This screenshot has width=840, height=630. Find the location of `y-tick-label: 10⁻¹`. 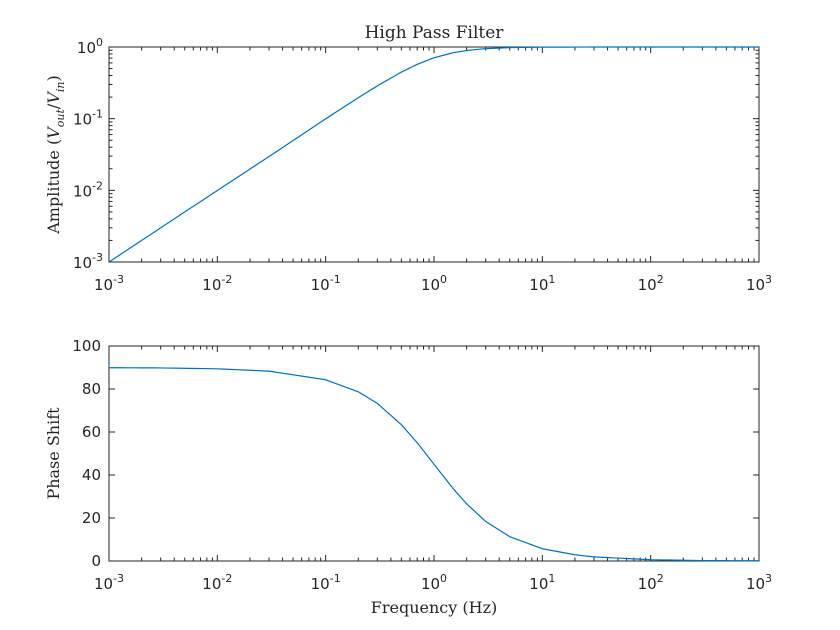

y-tick-label: 10⁻¹ is located at coordinates (88, 118).